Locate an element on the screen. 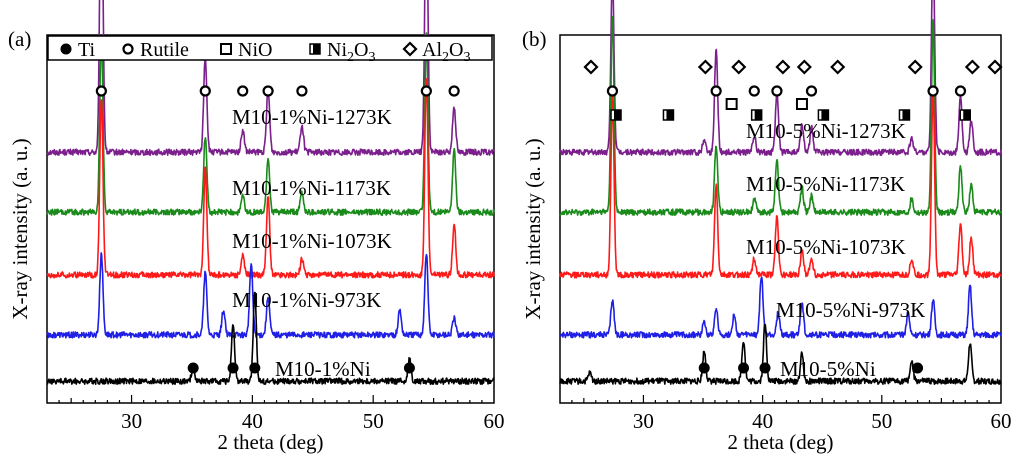 The height and width of the screenshot is (461, 1024). legend-ni-marker-edge is located at coordinates (315, 49).